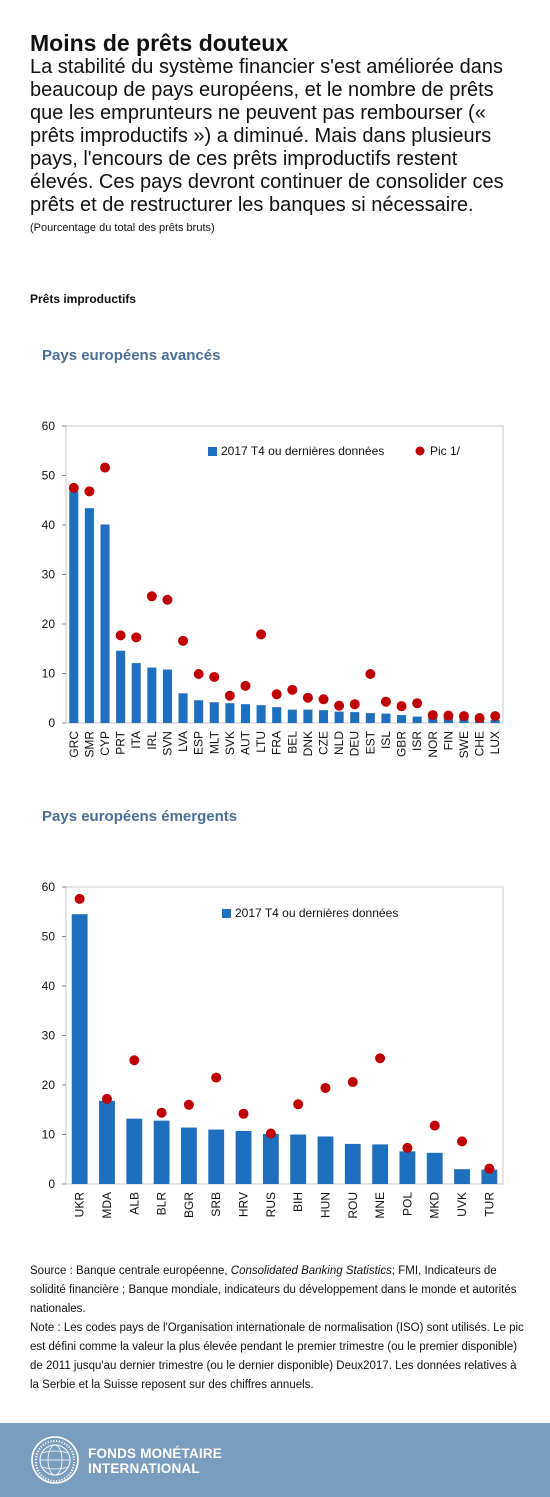  I want to click on x-tick-label: MNE, so click(380, 1205).